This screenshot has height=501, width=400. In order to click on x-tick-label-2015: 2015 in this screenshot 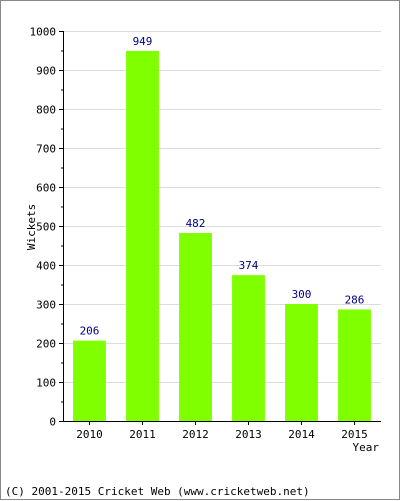, I will do `click(354, 434)`.